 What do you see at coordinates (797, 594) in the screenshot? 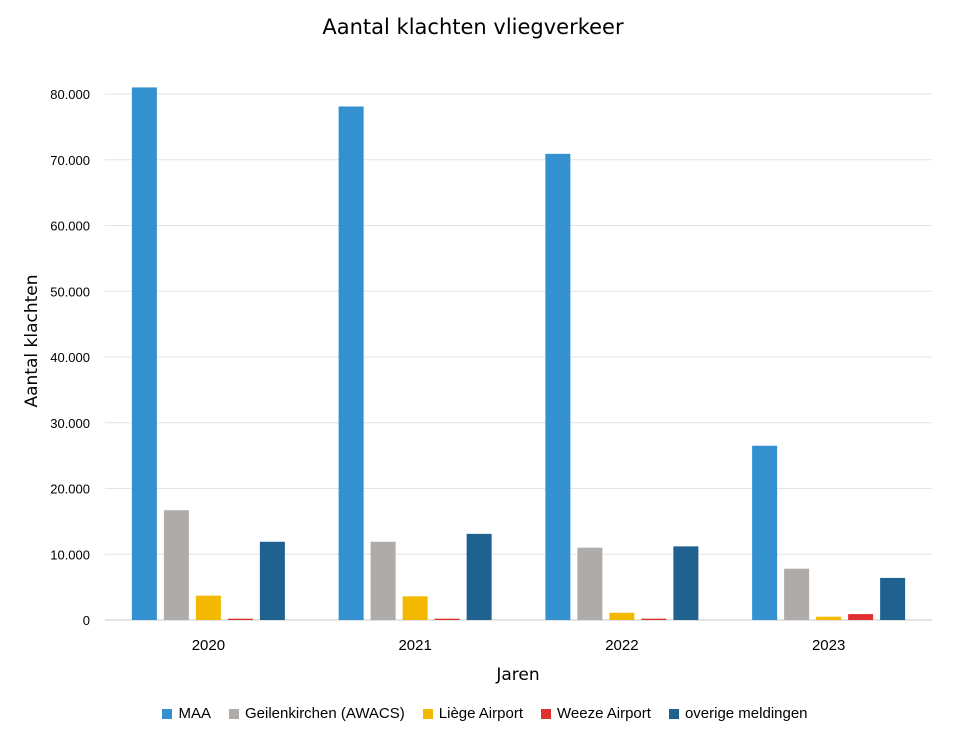
I see `bar-geilenkirchen-awacs-2023` at bounding box center [797, 594].